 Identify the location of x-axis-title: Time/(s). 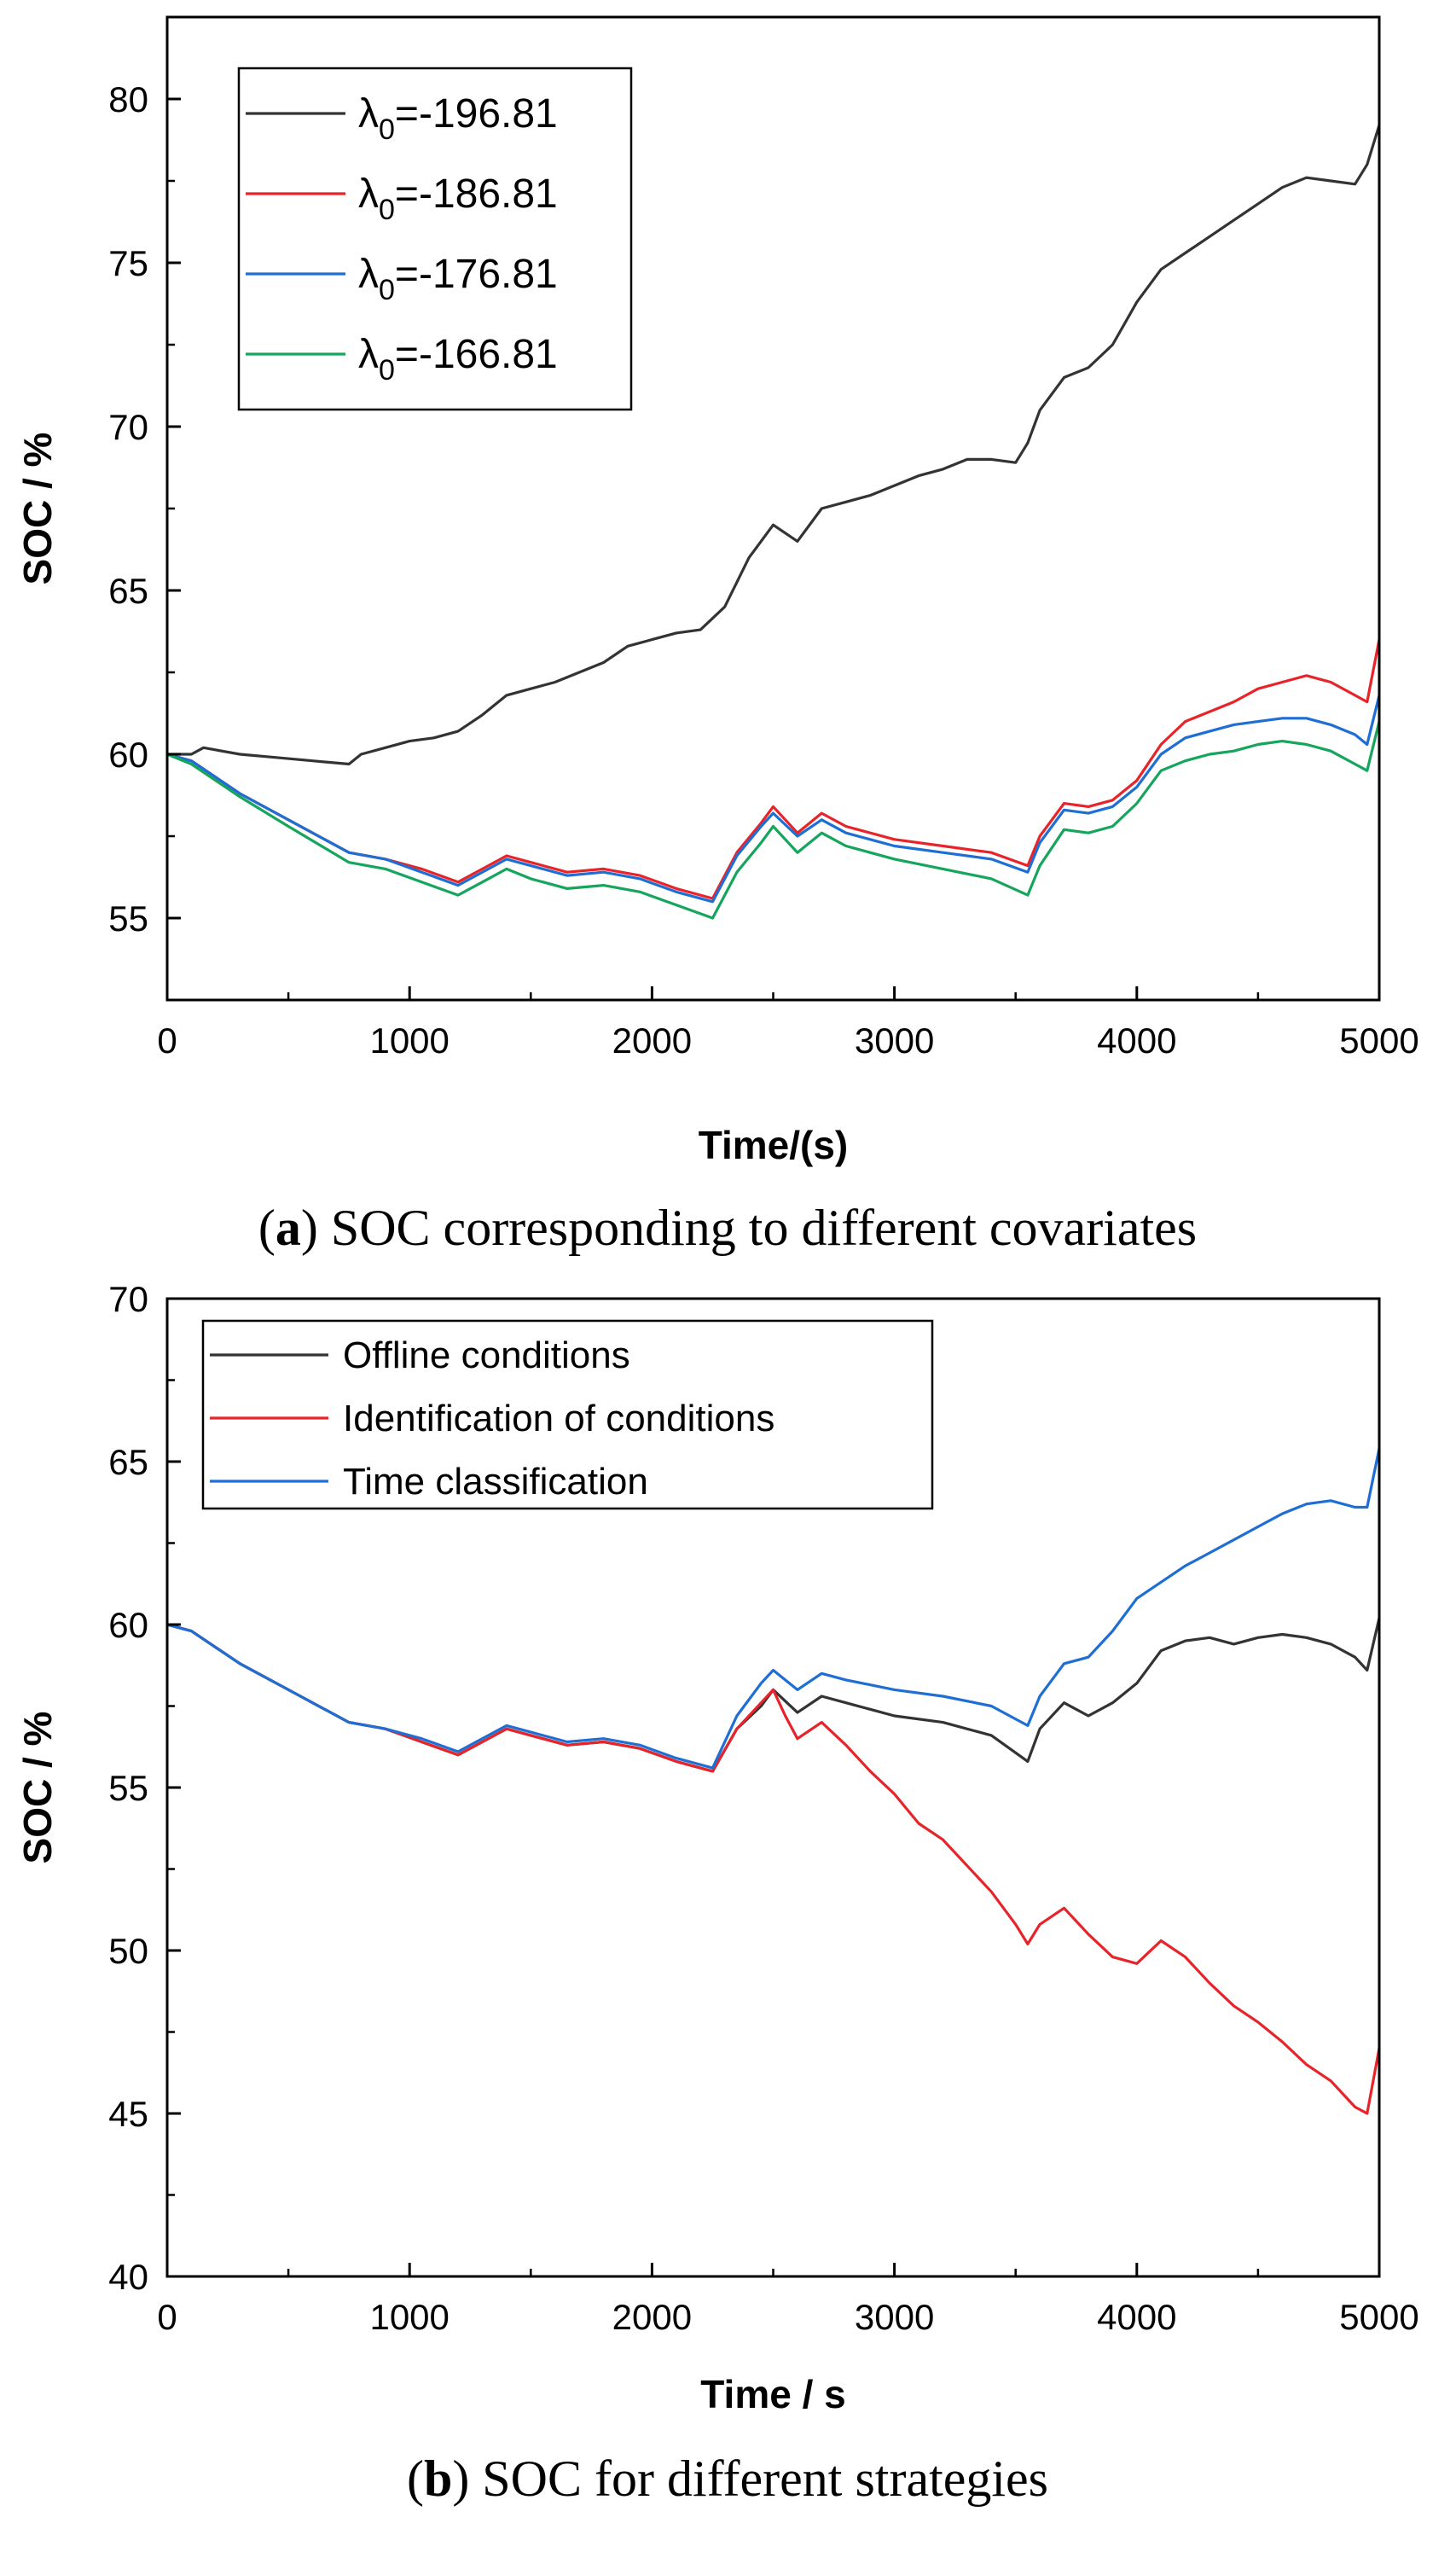
(774, 1145).